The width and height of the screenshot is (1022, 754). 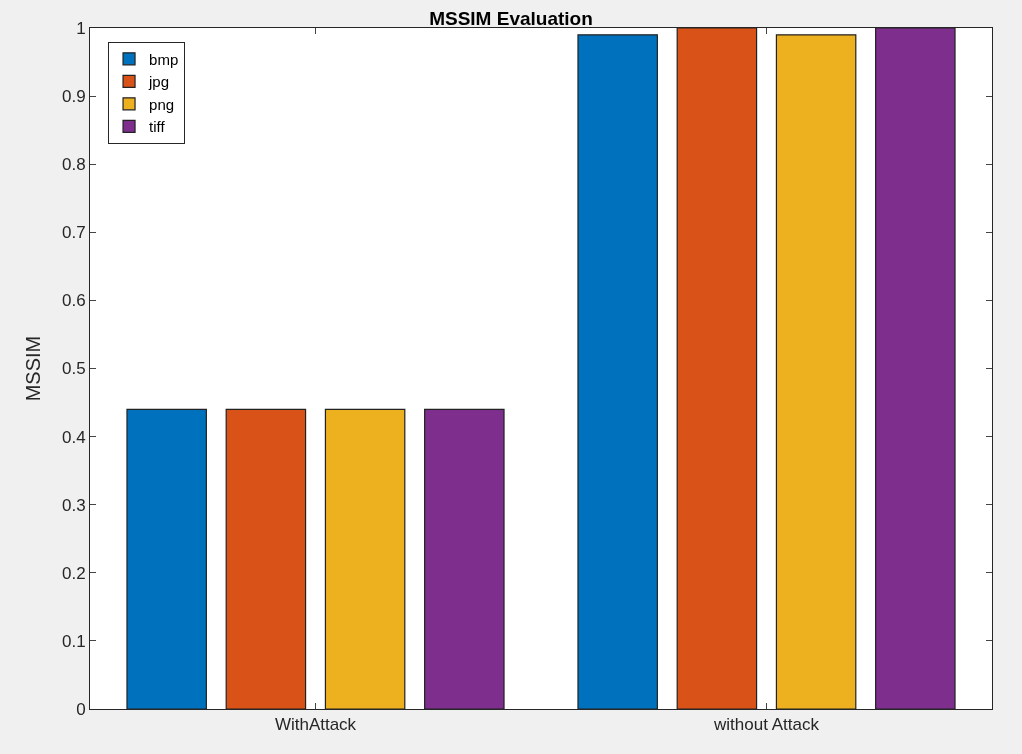 I want to click on x-tick-label: WithAttack, so click(x=315, y=725).